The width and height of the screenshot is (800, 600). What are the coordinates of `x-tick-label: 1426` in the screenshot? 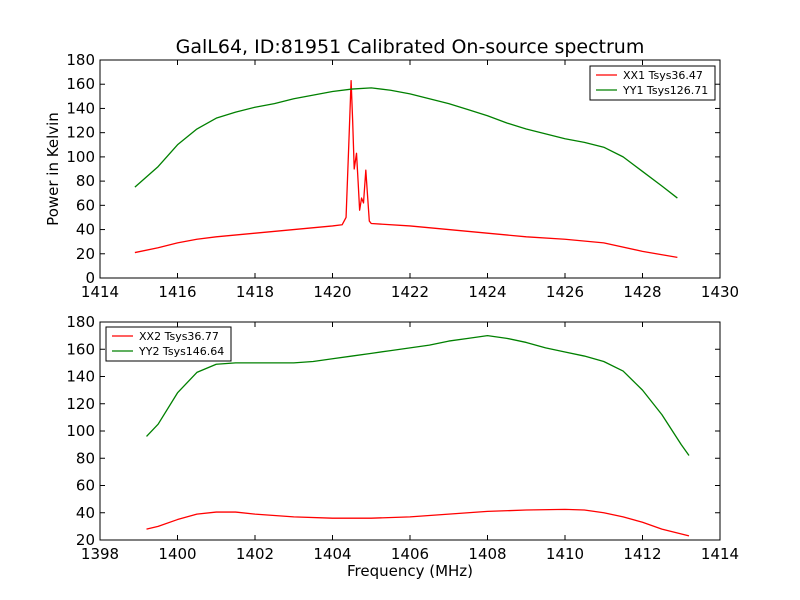 It's located at (565, 292).